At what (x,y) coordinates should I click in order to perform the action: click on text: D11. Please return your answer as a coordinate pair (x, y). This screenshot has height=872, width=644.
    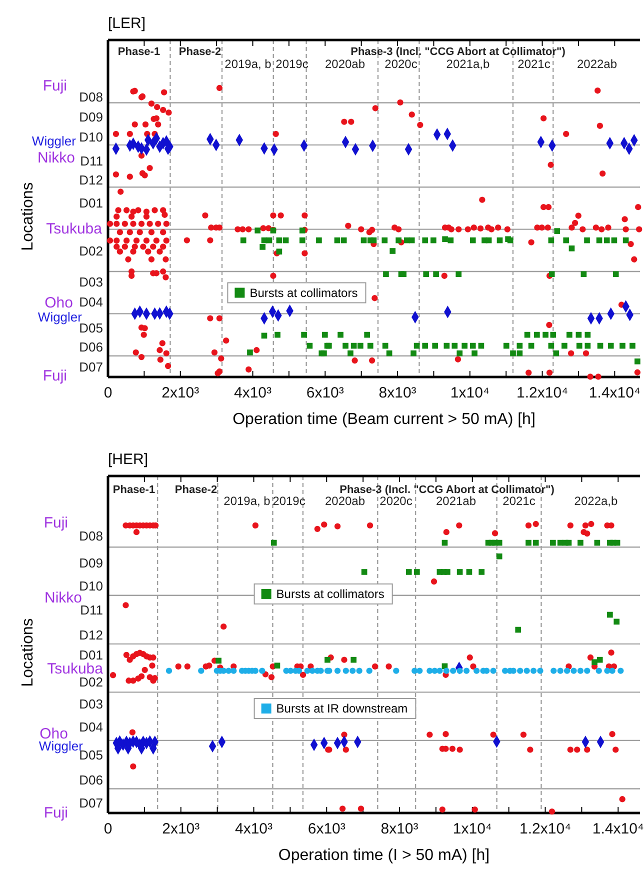
    Looking at the image, I should click on (91, 161).